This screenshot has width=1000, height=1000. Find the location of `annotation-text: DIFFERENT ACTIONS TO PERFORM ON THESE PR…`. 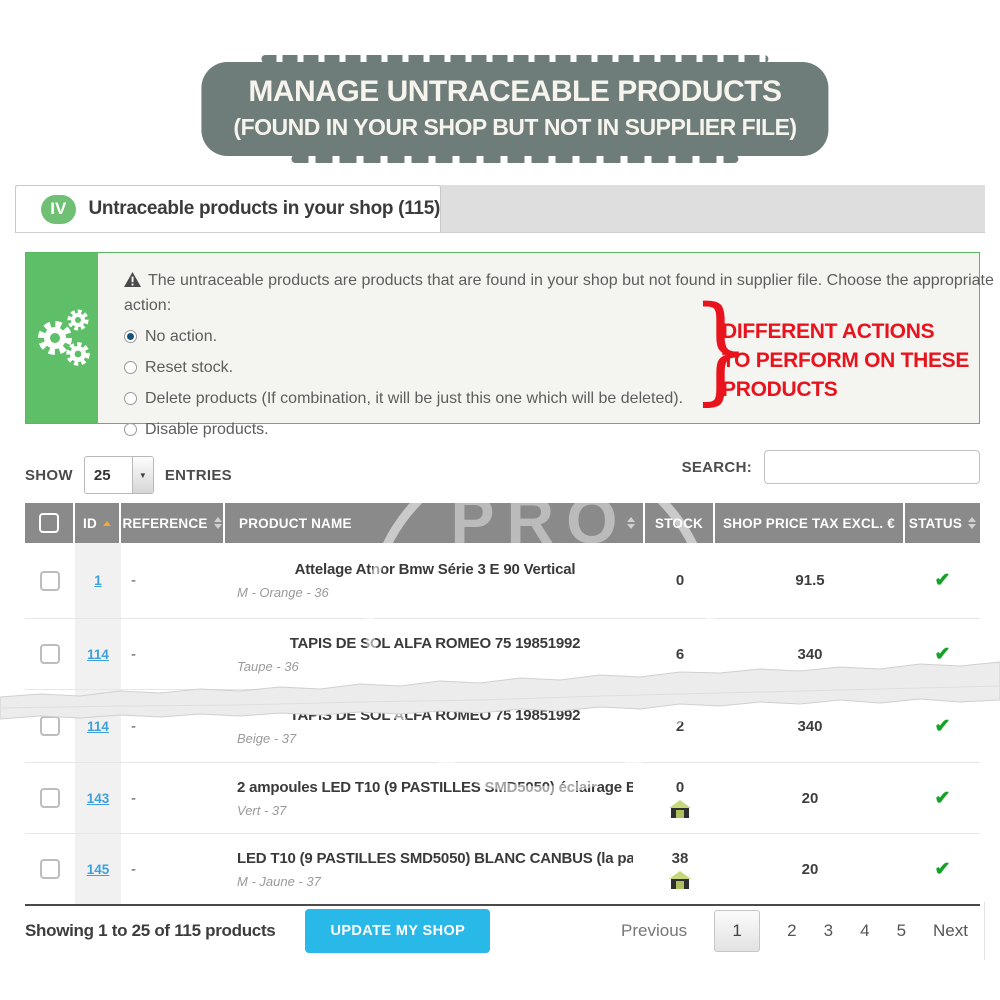

annotation-text: DIFFERENT ACTIONS TO PERFORM ON THESE PR… is located at coordinates (846, 360).